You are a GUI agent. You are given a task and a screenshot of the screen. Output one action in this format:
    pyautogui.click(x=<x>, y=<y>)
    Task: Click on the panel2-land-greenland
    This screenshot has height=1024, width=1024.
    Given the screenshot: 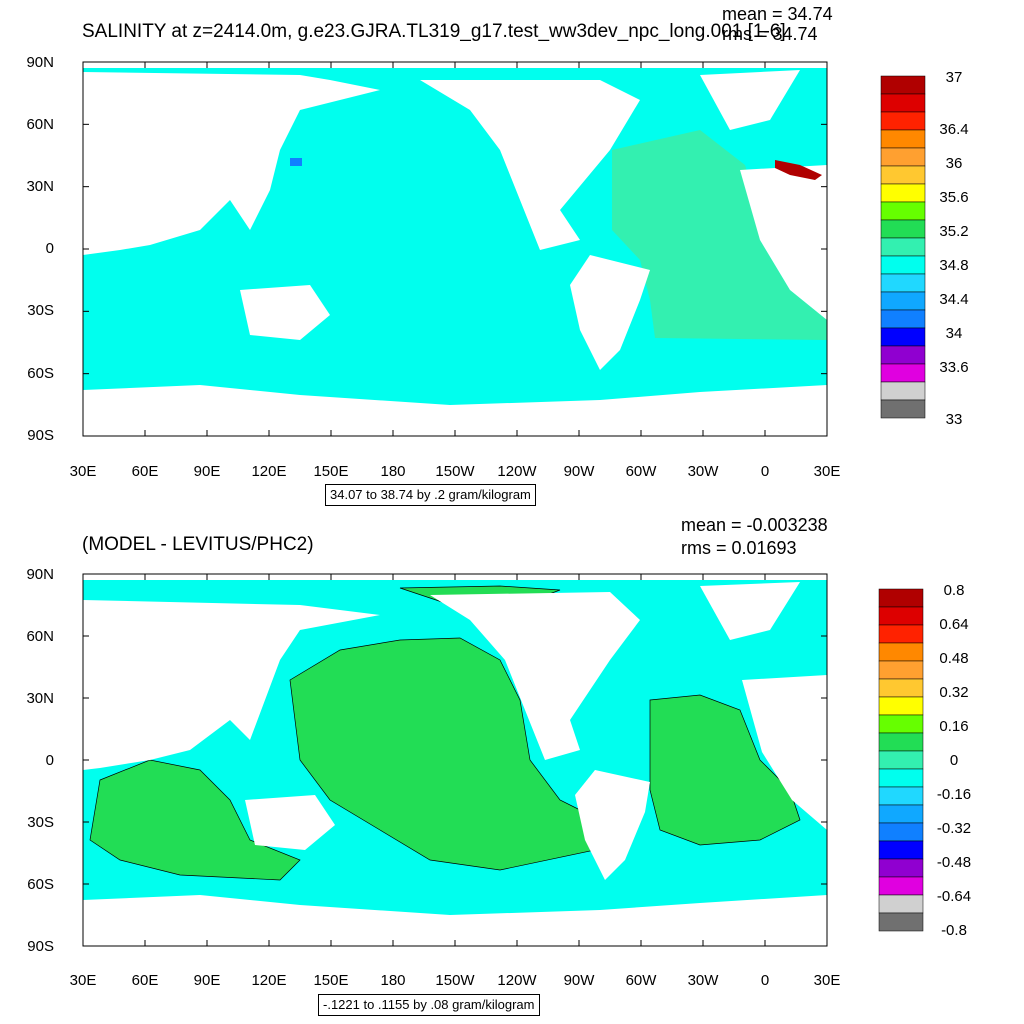 What is the action you would take?
    pyautogui.click(x=750, y=611)
    